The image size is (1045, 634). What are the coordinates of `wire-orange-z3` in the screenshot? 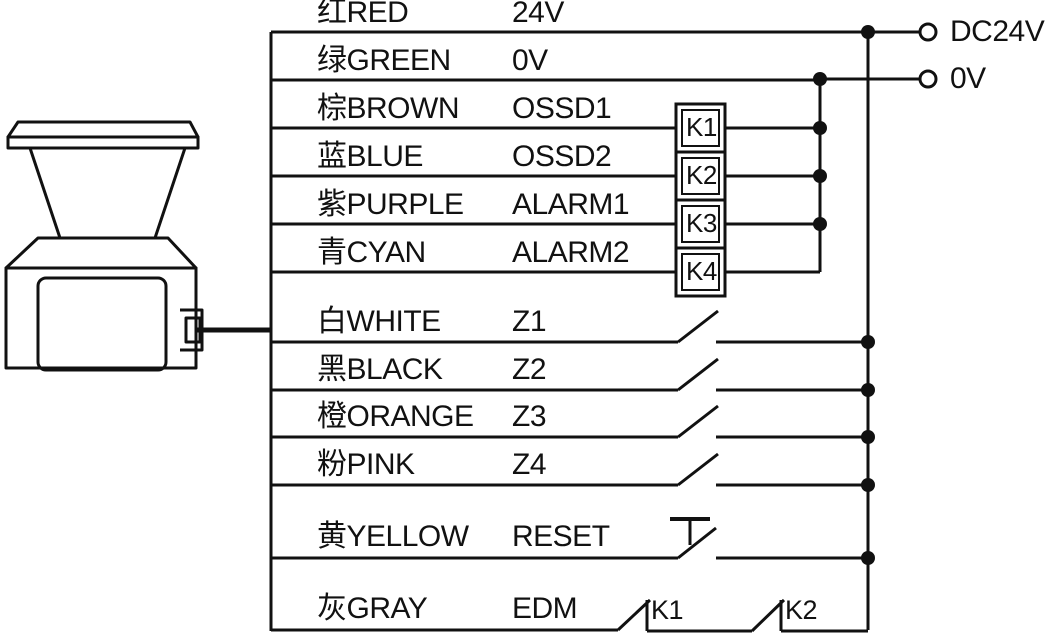 It's located at (569, 421).